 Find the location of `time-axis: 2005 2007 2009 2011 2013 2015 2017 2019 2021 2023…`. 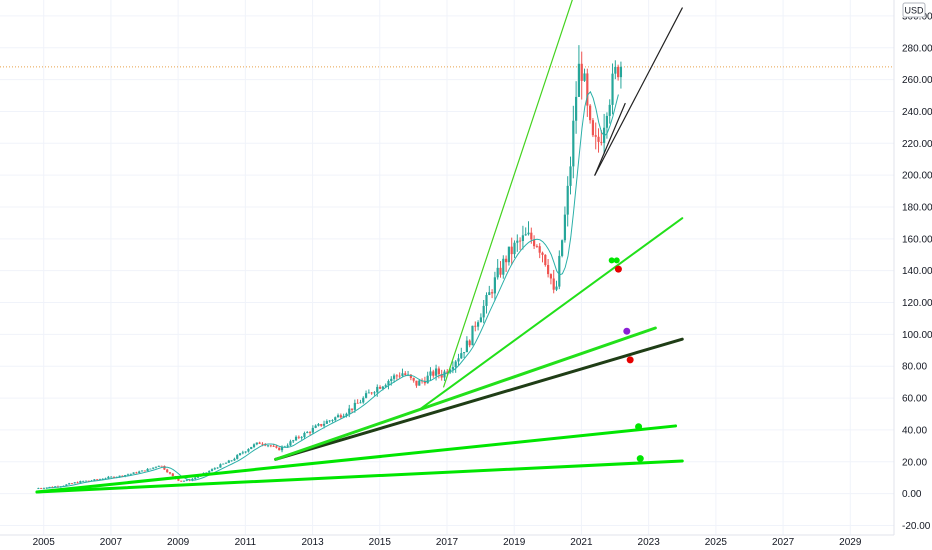

time-axis: 2005 2007 2009 2011 2013 2015 2017 2019 2021 2023… is located at coordinates (447, 542).